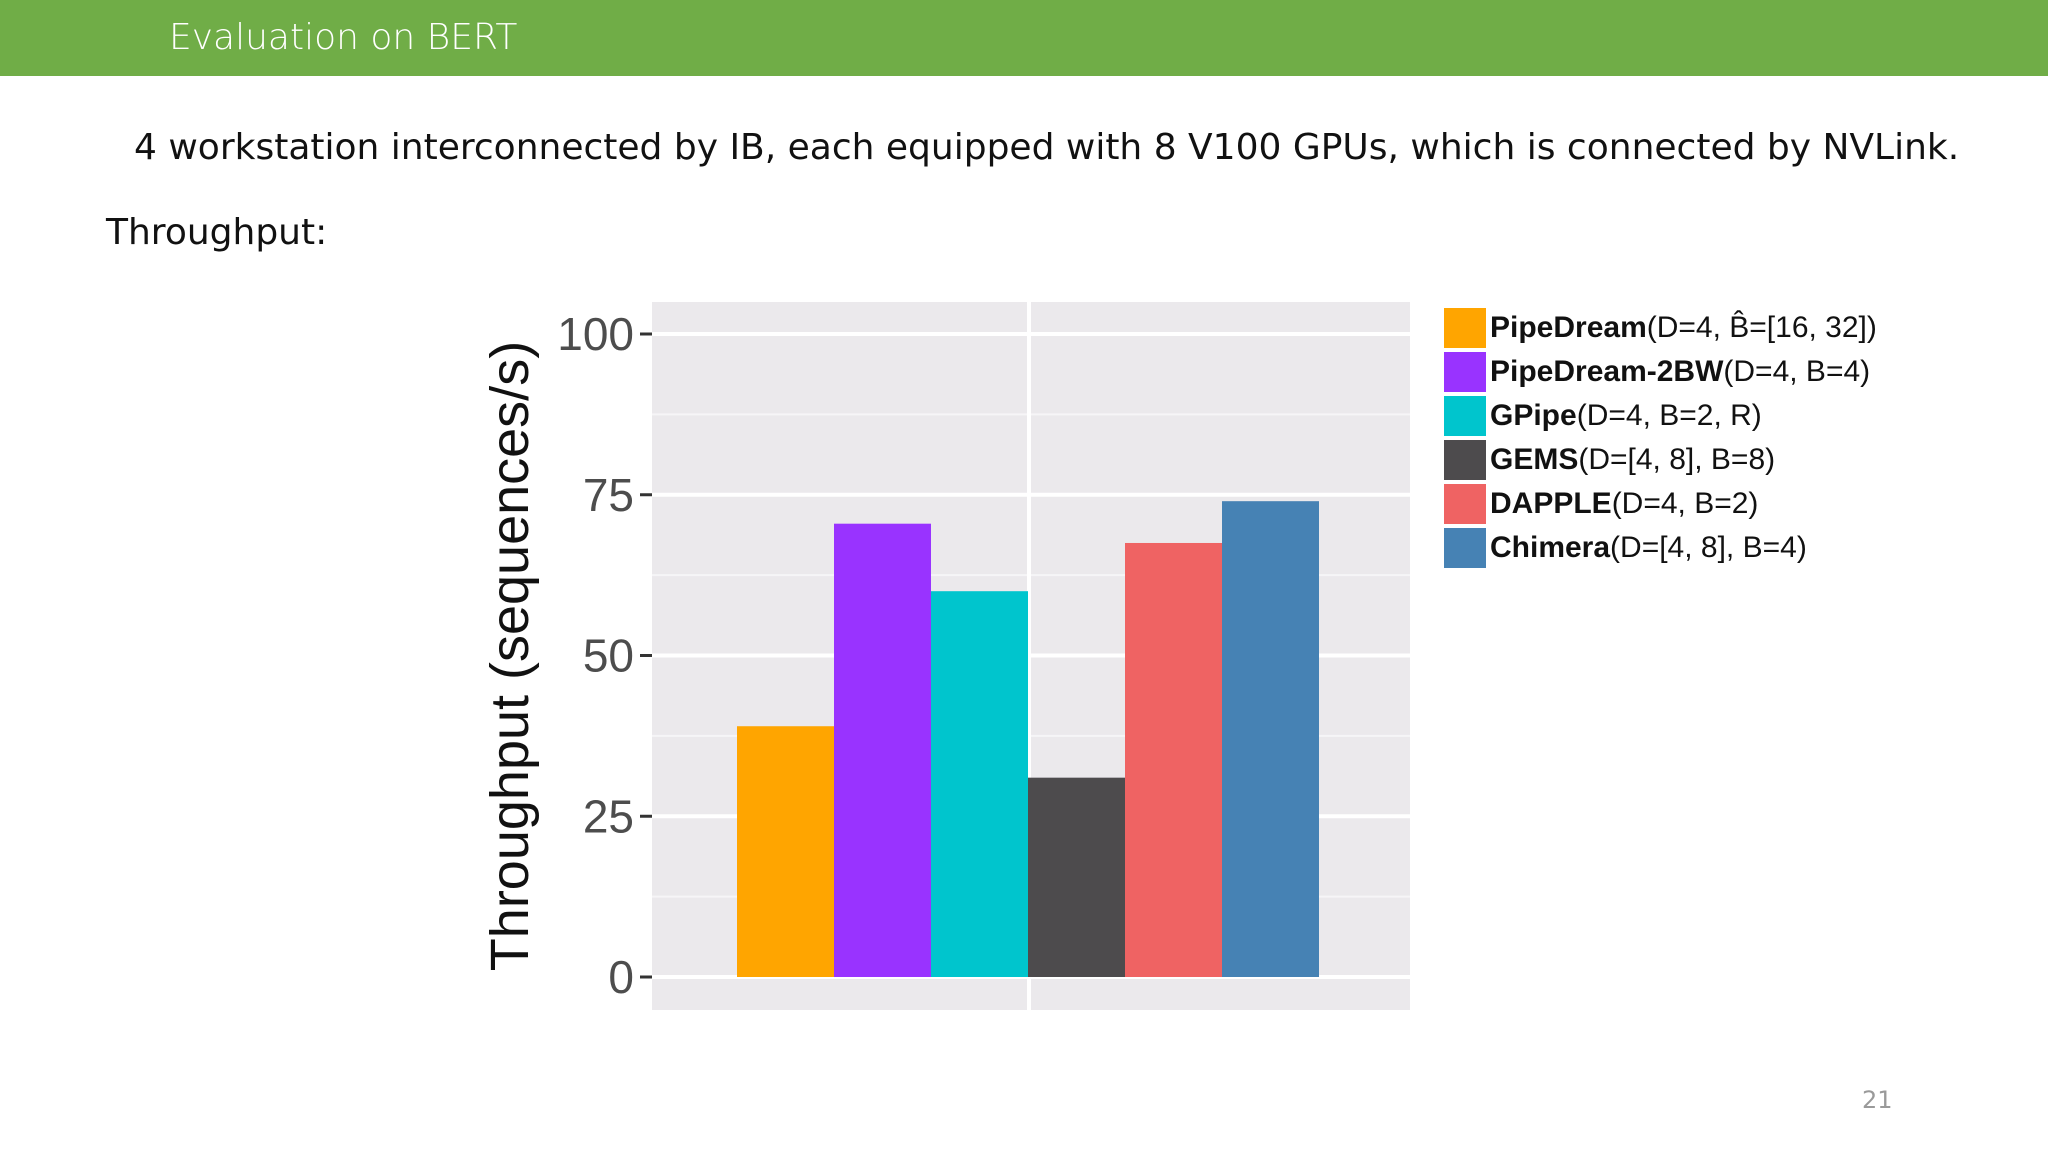  What do you see at coordinates (1633, 459) in the screenshot?
I see `legend-label-3: GEMS(D=[4, 8], B=8)` at bounding box center [1633, 459].